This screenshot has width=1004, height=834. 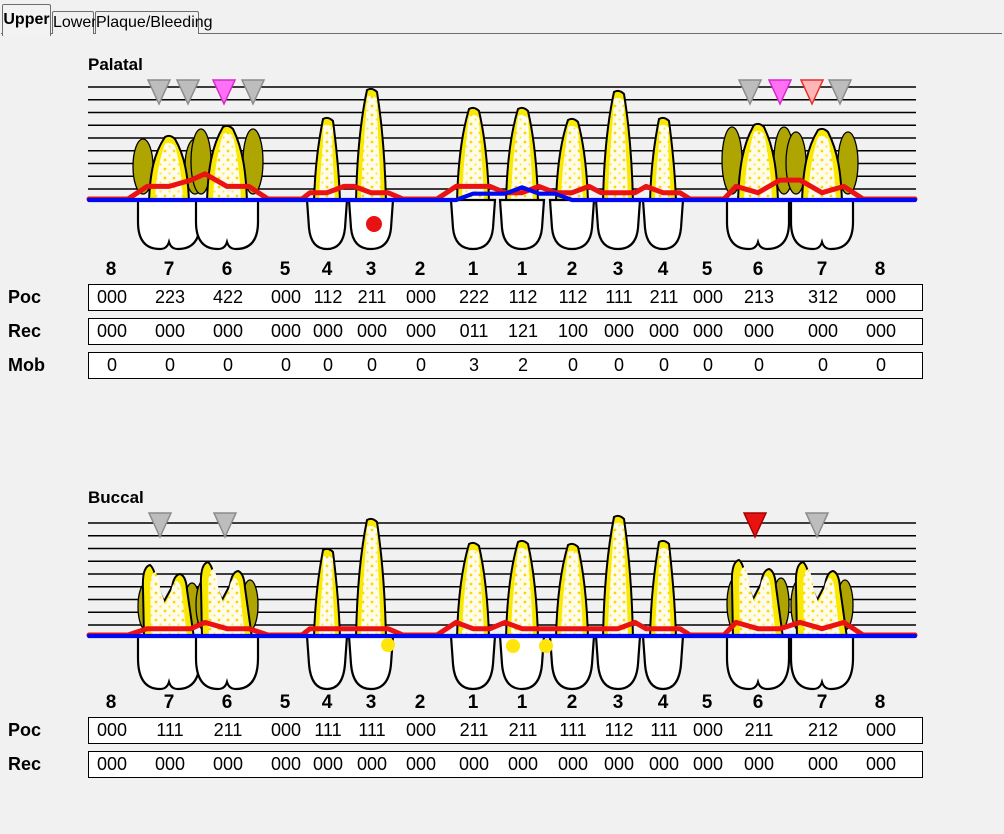 I want to click on tab-lower: Lower, so click(x=74, y=22).